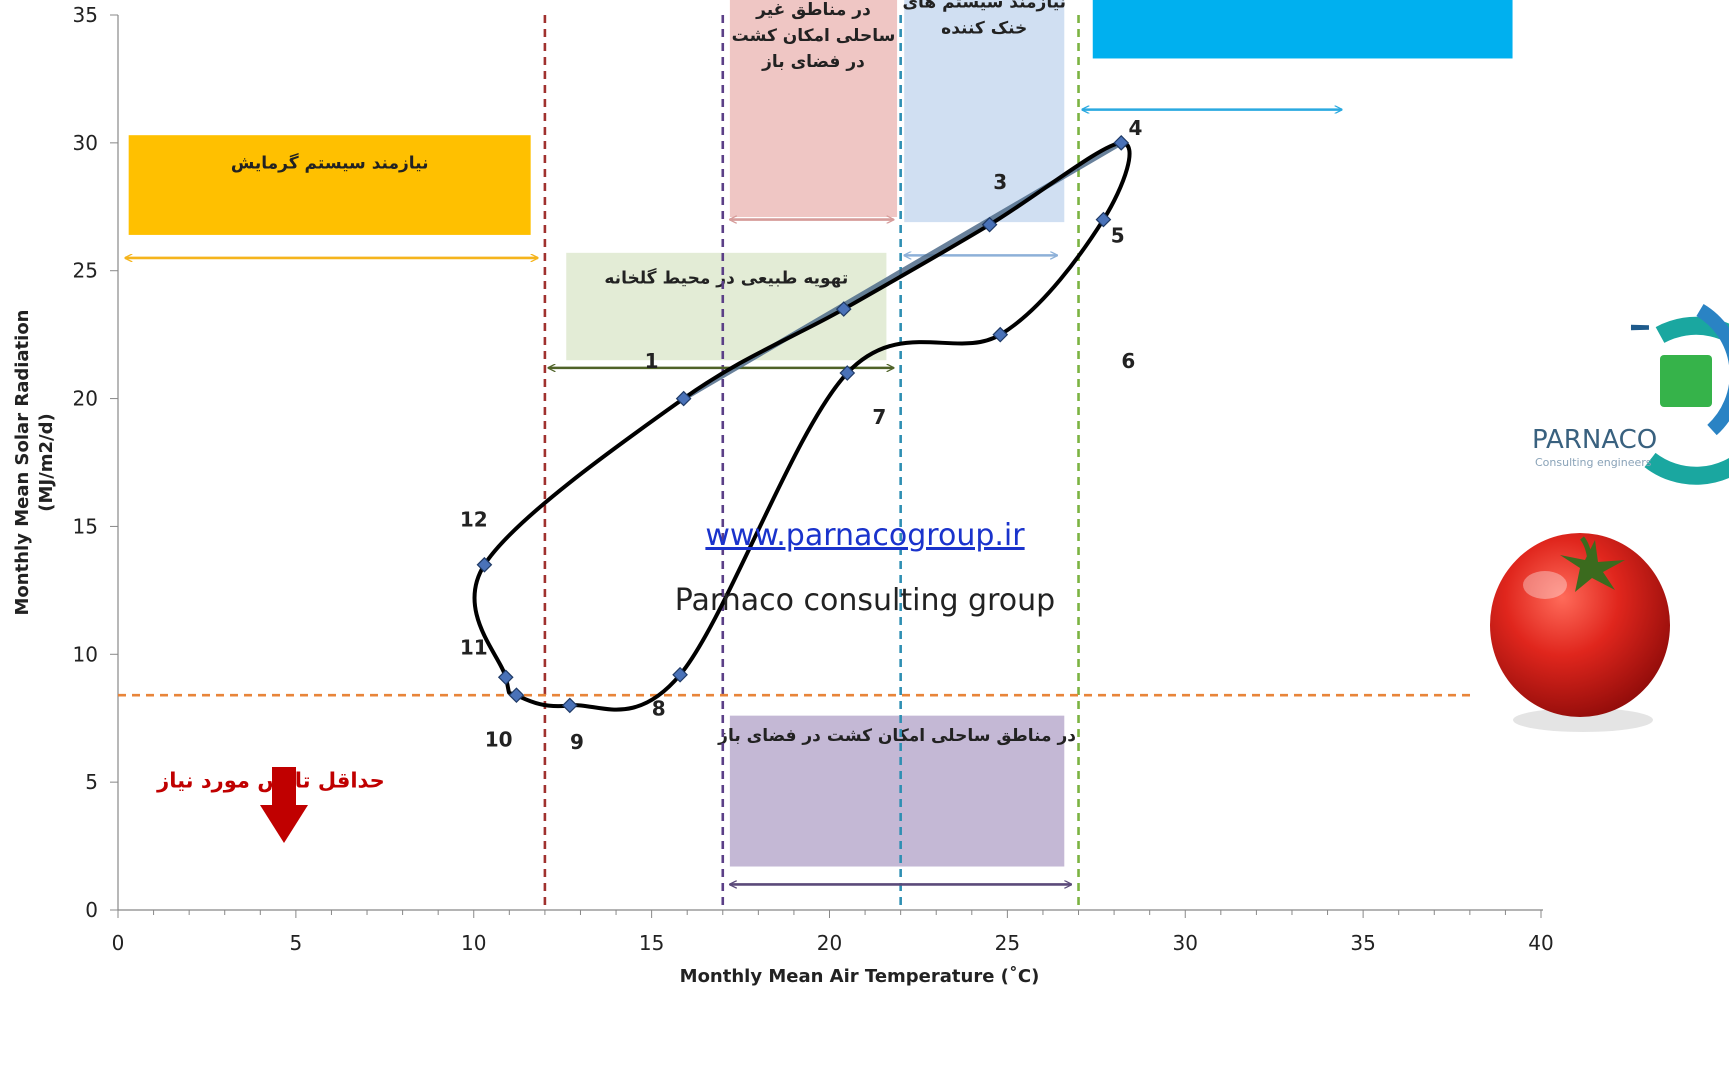  What do you see at coordinates (1000, 182) in the screenshot?
I see `month-label: 3` at bounding box center [1000, 182].